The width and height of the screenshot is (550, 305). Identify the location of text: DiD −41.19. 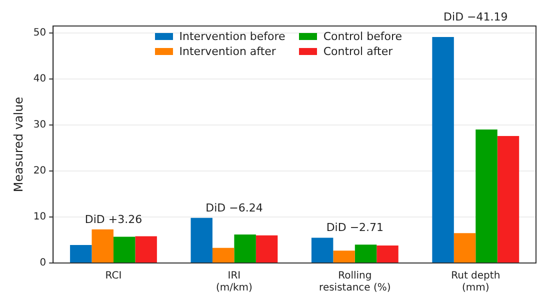
(476, 17).